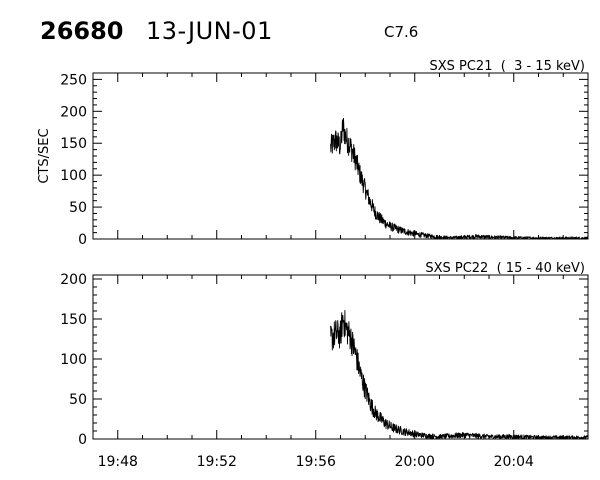 Image resolution: width=600 pixels, height=480 pixels. I want to click on panel-title-1: SXS PC21 ( 3 - 15 keV), so click(507, 66).